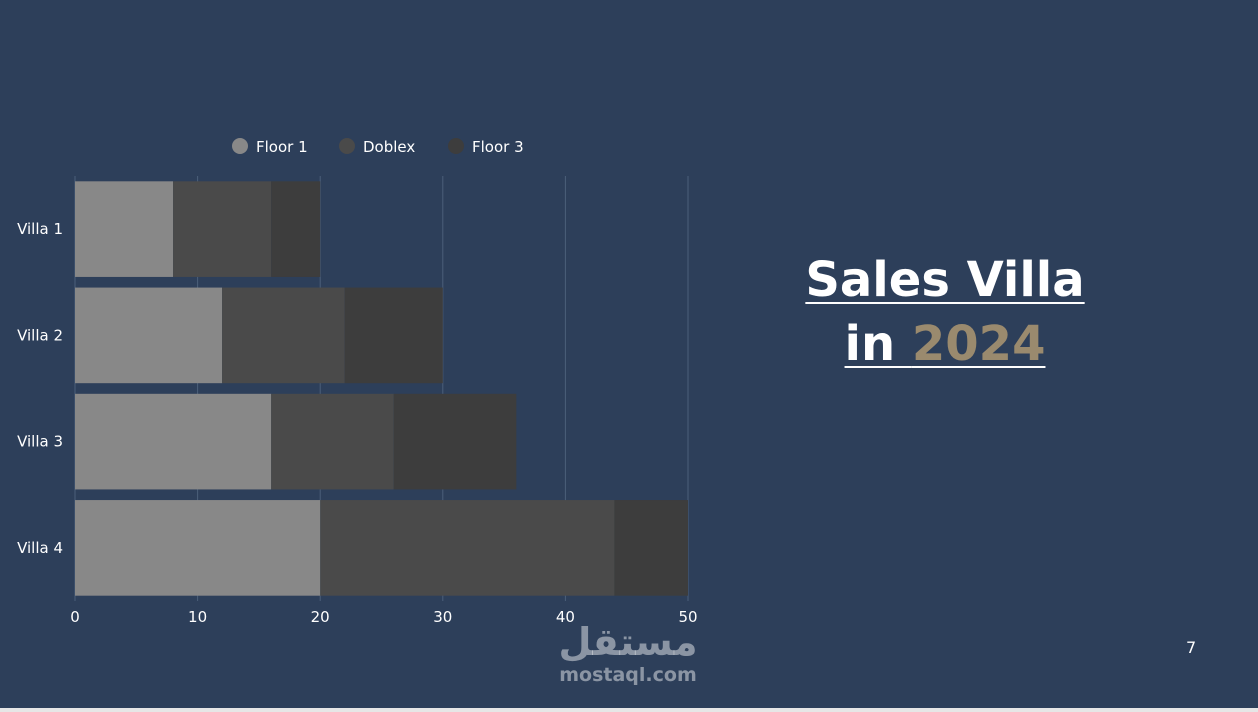  What do you see at coordinates (40, 229) in the screenshot?
I see `y-tick-label: Villa 1` at bounding box center [40, 229].